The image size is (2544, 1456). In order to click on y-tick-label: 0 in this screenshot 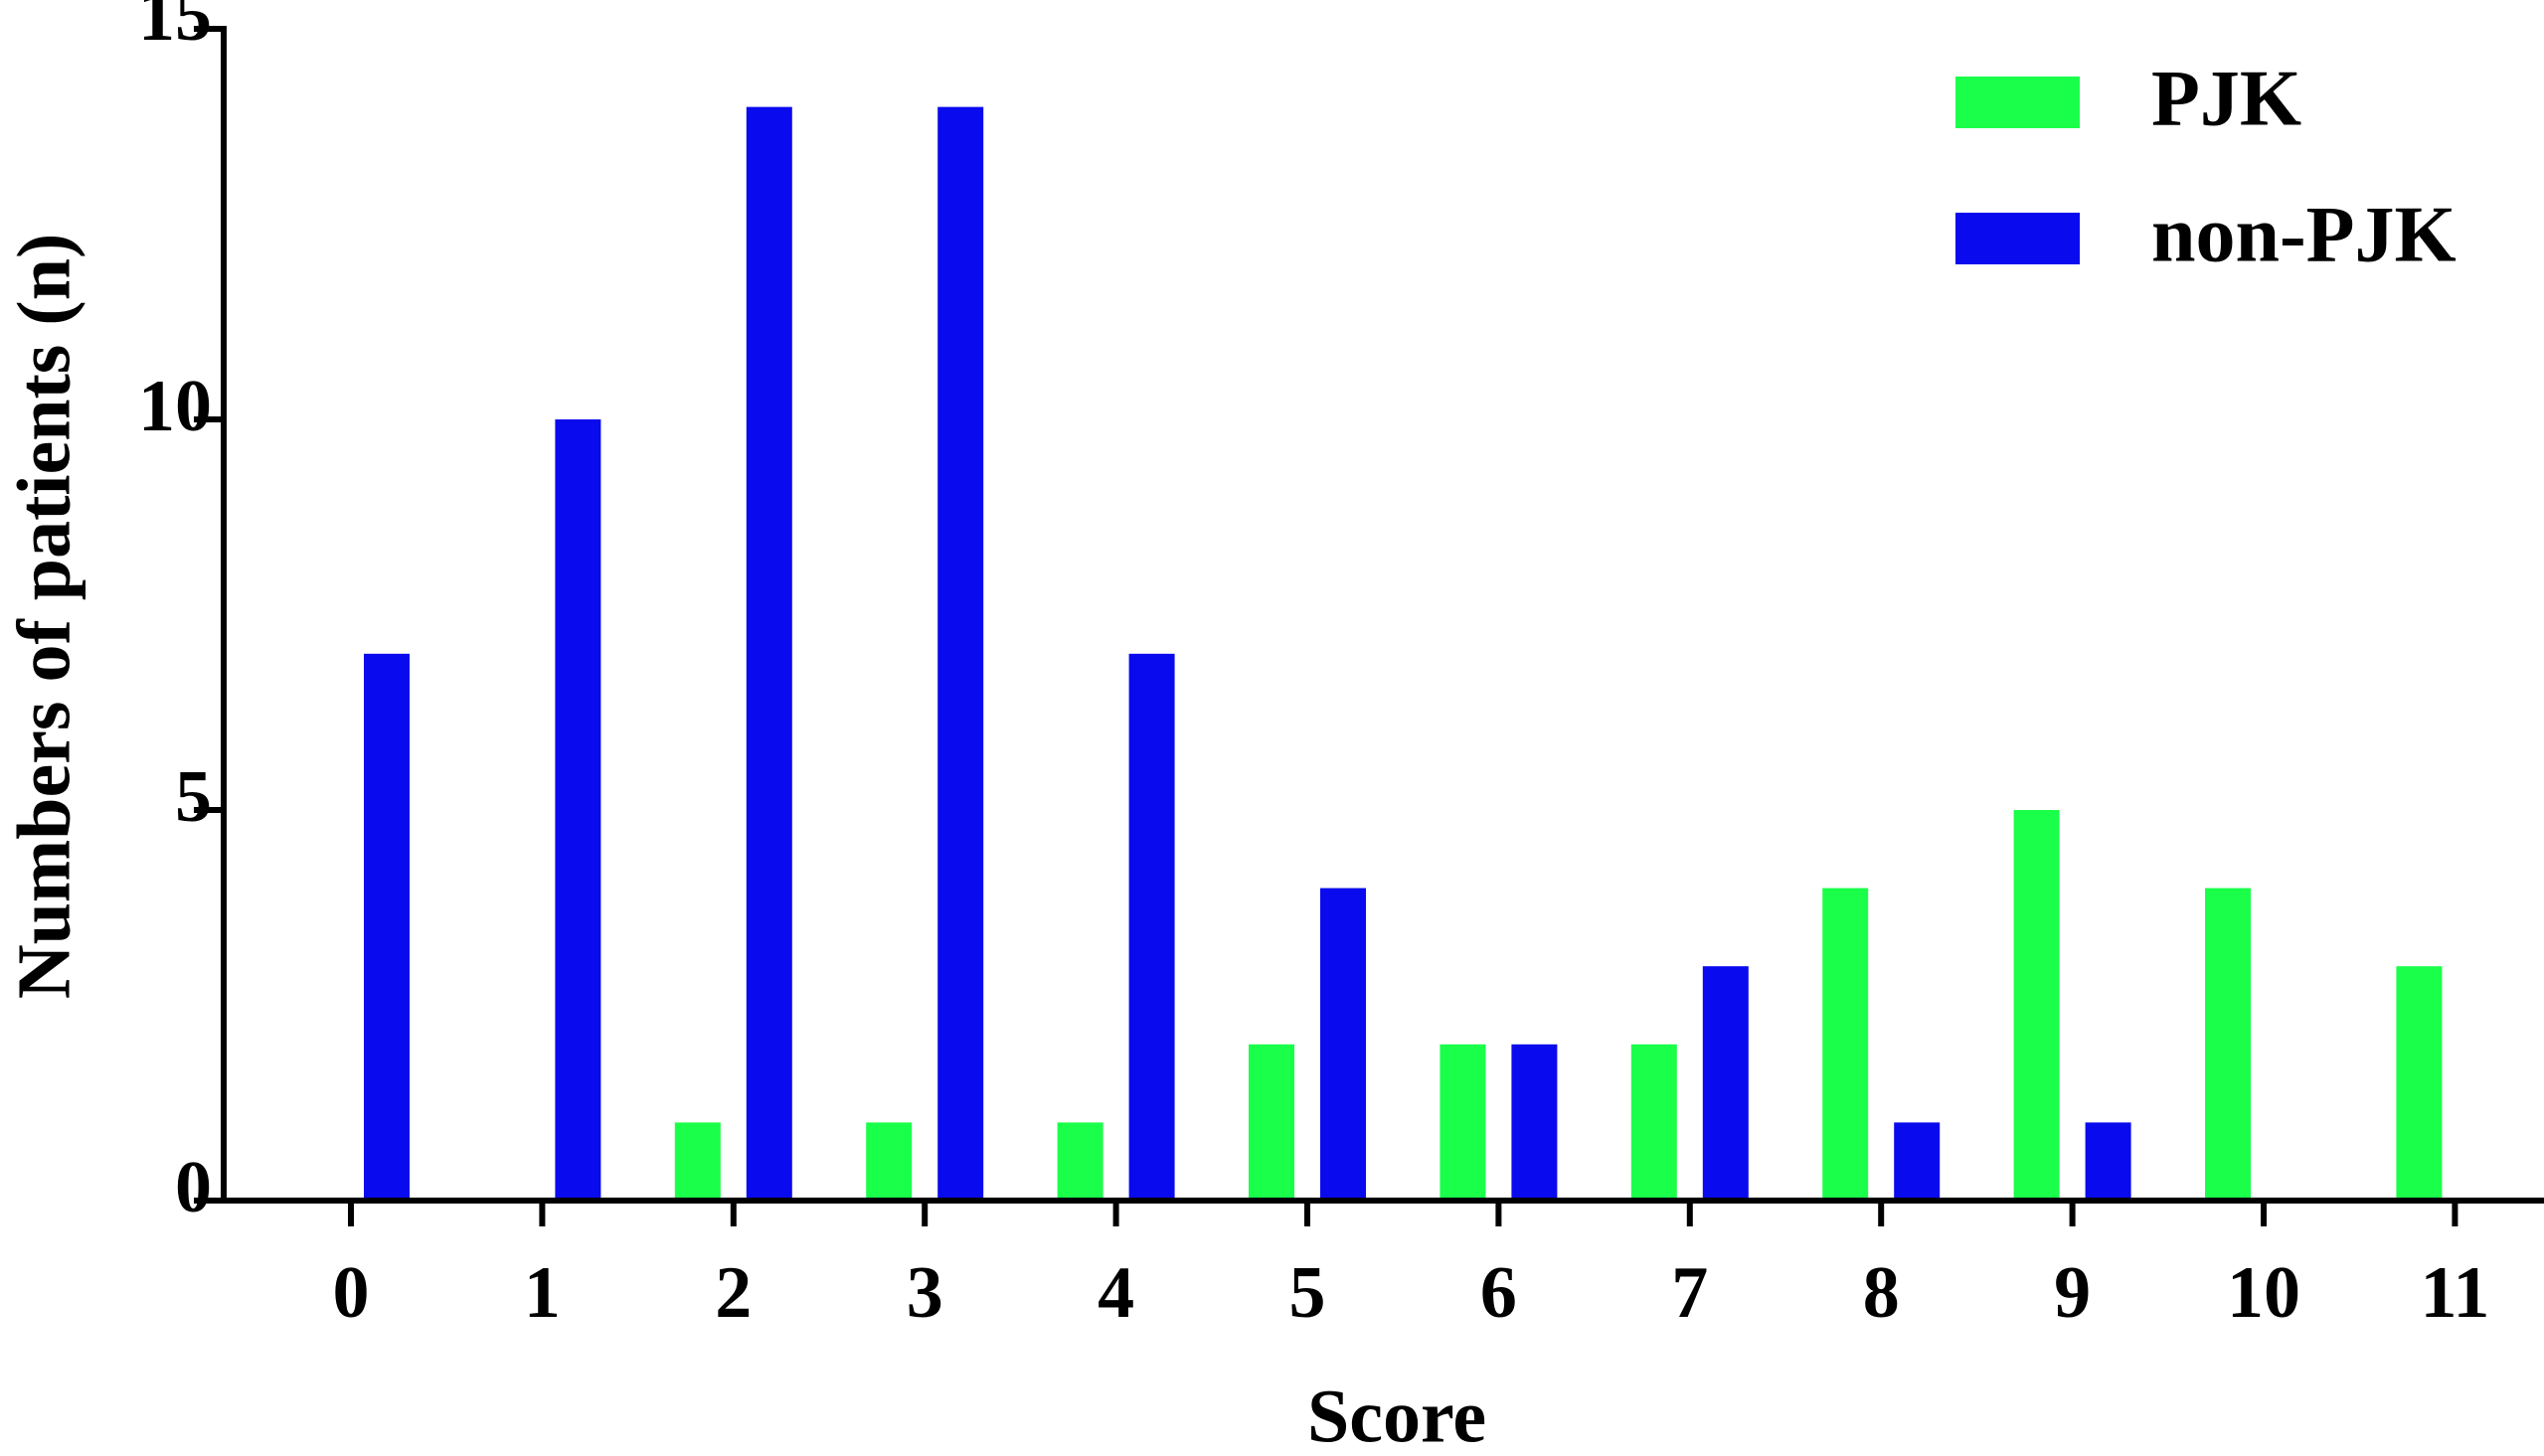, I will do `click(194, 1187)`.